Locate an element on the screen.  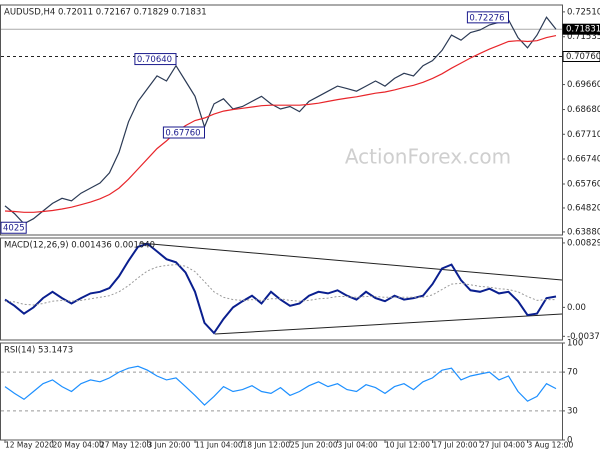
annotation-label: 4025 is located at coordinates (14, 229).